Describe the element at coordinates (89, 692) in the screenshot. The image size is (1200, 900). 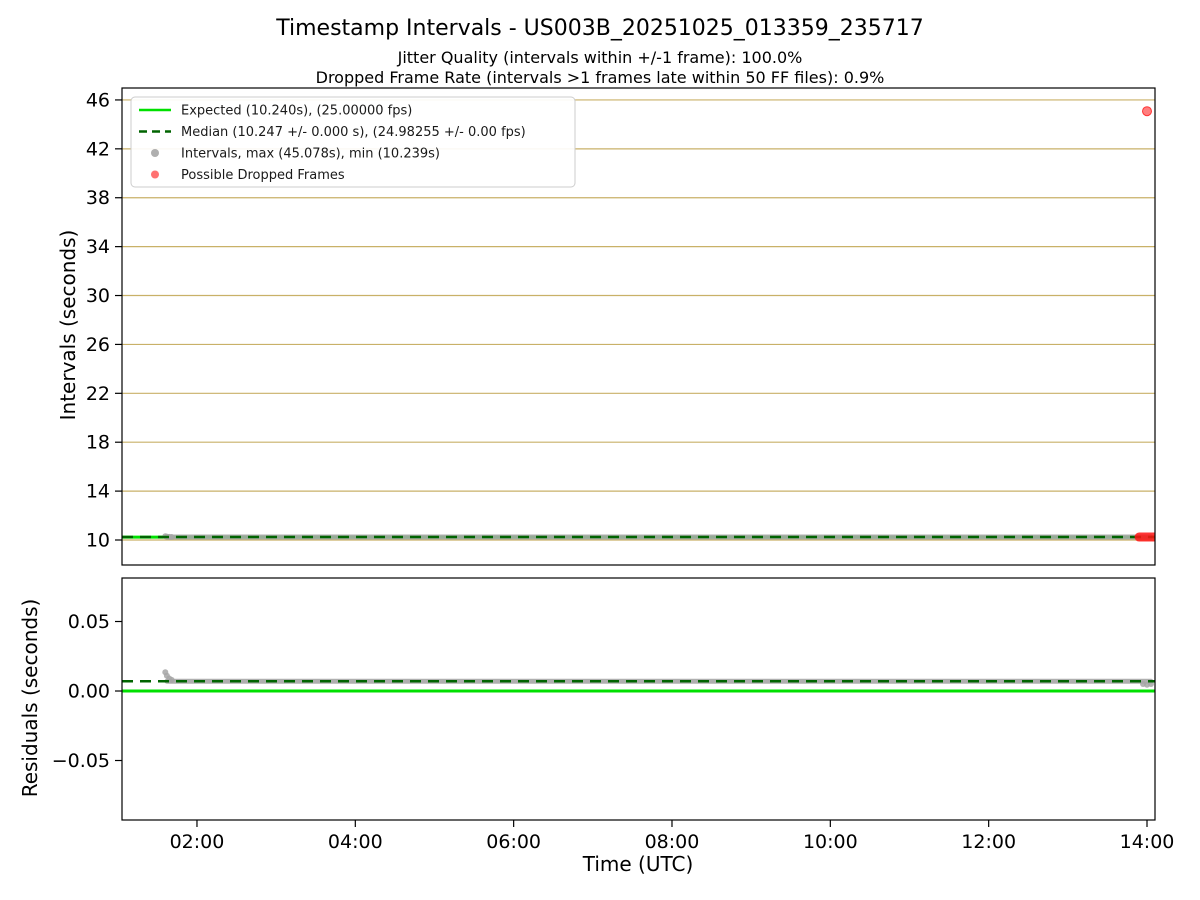
I see `y-tick-label: 0.00` at that location.